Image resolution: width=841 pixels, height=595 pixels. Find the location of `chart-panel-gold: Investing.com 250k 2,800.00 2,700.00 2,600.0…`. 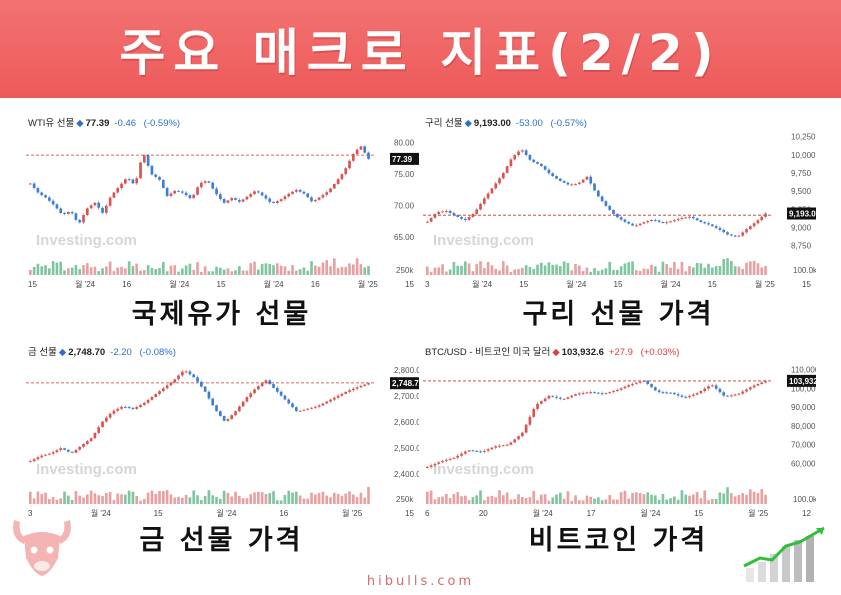

chart-panel-gold: Investing.com 250k 2,800.00 2,700.00 2,600.0… is located at coordinates (221, 430).